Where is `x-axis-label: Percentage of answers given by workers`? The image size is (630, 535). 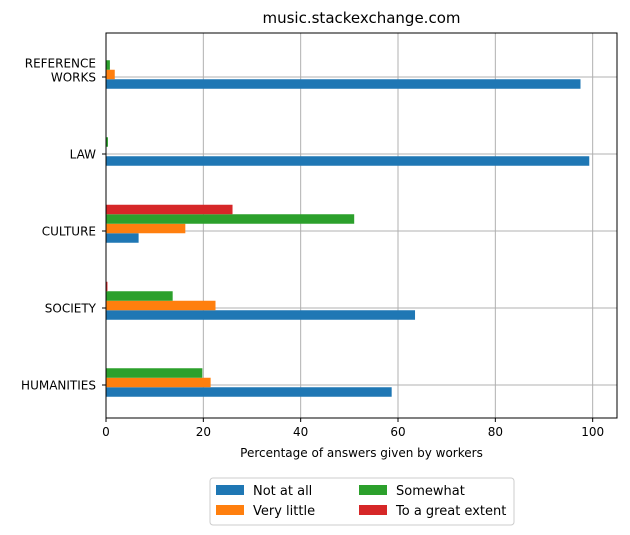 x-axis-label: Percentage of answers given by workers is located at coordinates (361, 453).